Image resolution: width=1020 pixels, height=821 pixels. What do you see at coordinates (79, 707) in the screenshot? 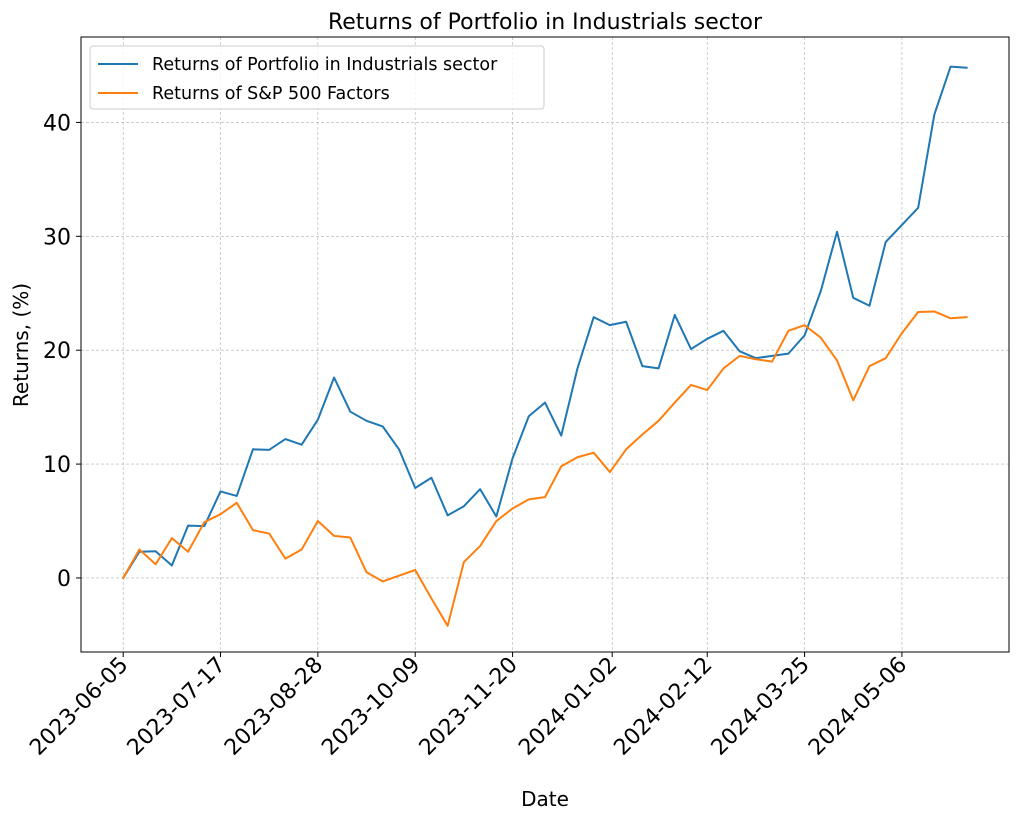
I see `x-tick-label: 2023-06-05` at bounding box center [79, 707].